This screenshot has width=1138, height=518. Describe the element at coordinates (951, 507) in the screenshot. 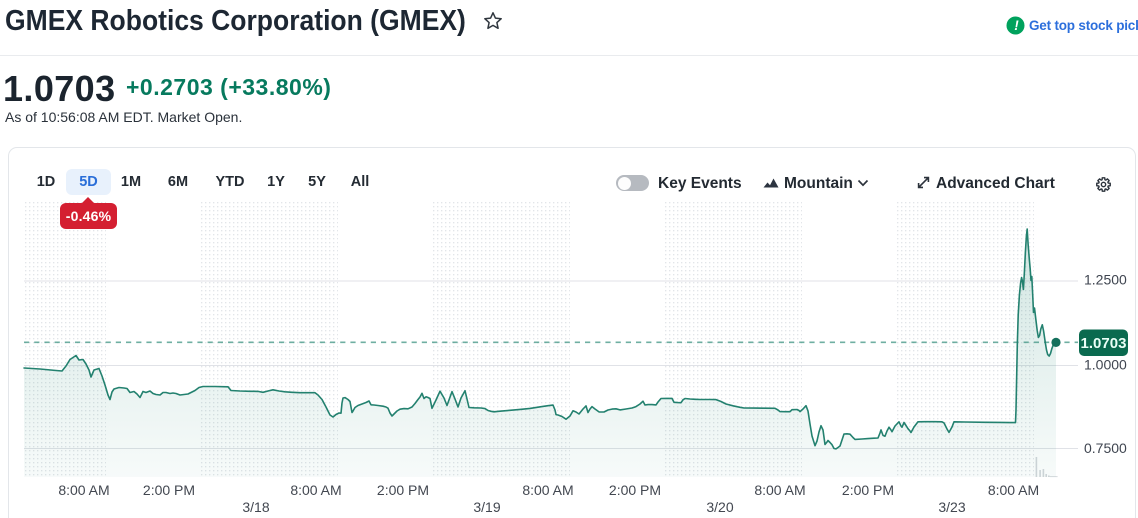

I see `svg-text: 3/23` at that location.